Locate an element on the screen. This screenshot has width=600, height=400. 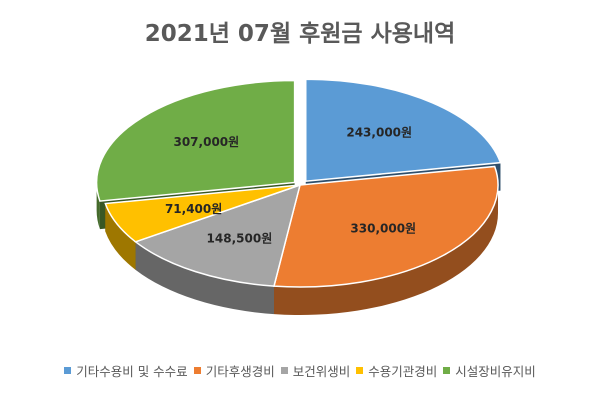
legend-item-0: 기타수용비 및 수수료 is located at coordinates (126, 370).